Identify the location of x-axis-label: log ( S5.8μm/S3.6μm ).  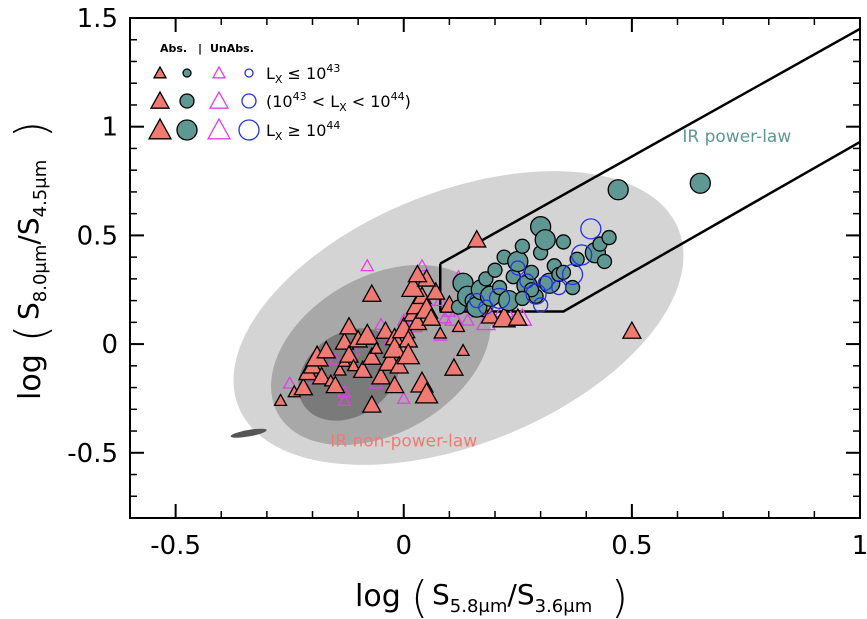
(491, 595).